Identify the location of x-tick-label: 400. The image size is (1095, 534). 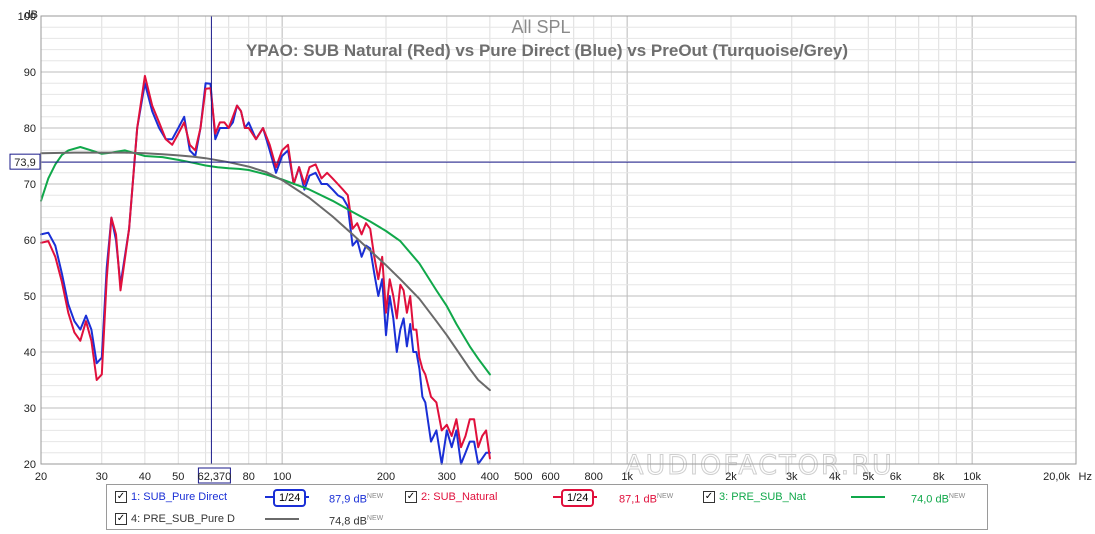
(490, 477).